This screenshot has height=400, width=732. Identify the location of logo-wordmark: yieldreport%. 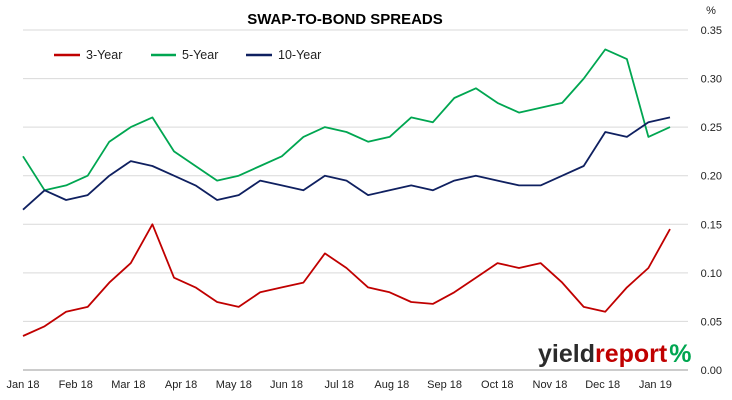
(614, 354).